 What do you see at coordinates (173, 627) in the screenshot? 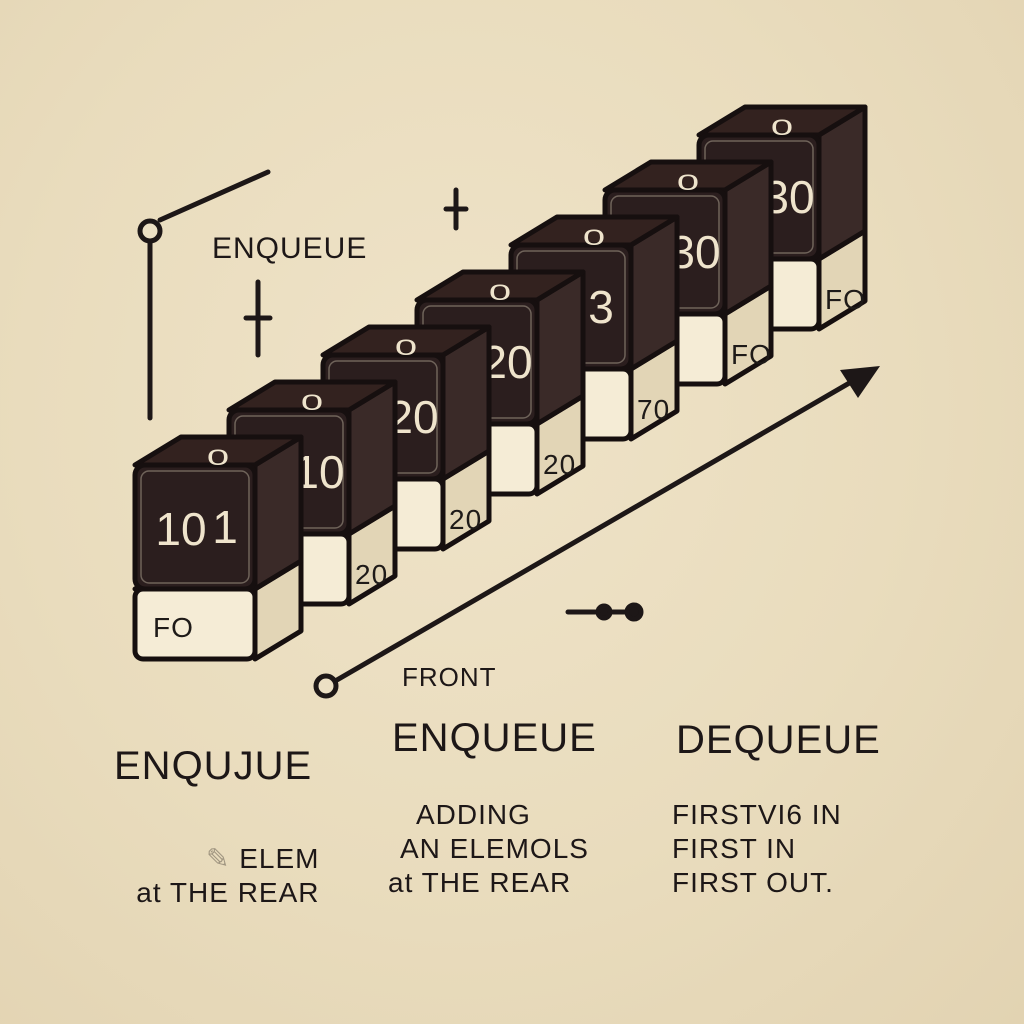
I see `base-front-label: FO` at bounding box center [173, 627].